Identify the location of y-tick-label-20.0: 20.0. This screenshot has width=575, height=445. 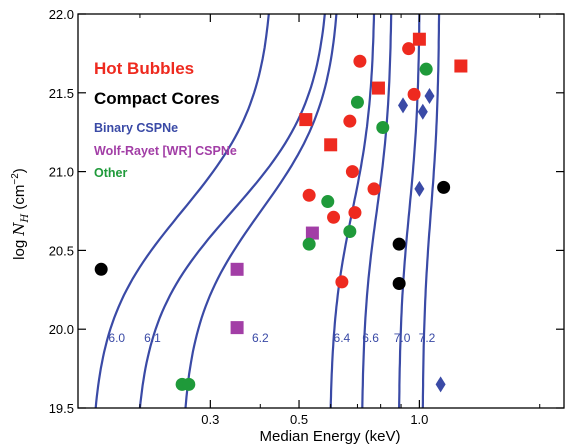
(61, 329).